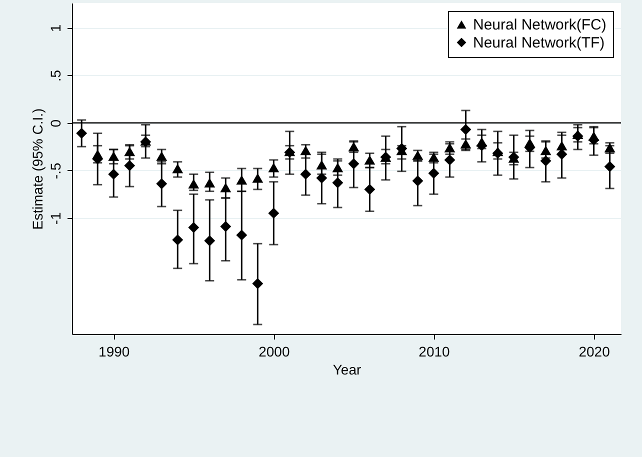 This screenshot has width=642, height=457. Describe the element at coordinates (56, 218) in the screenshot. I see `y-tick-label: -1` at that location.